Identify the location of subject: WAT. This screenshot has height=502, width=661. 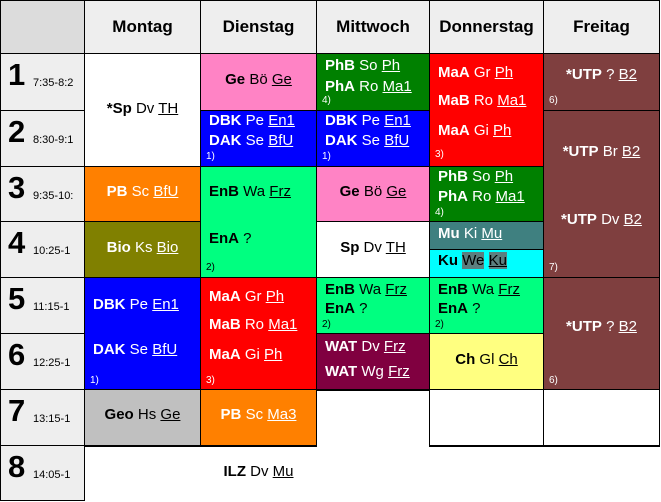
(341, 346).